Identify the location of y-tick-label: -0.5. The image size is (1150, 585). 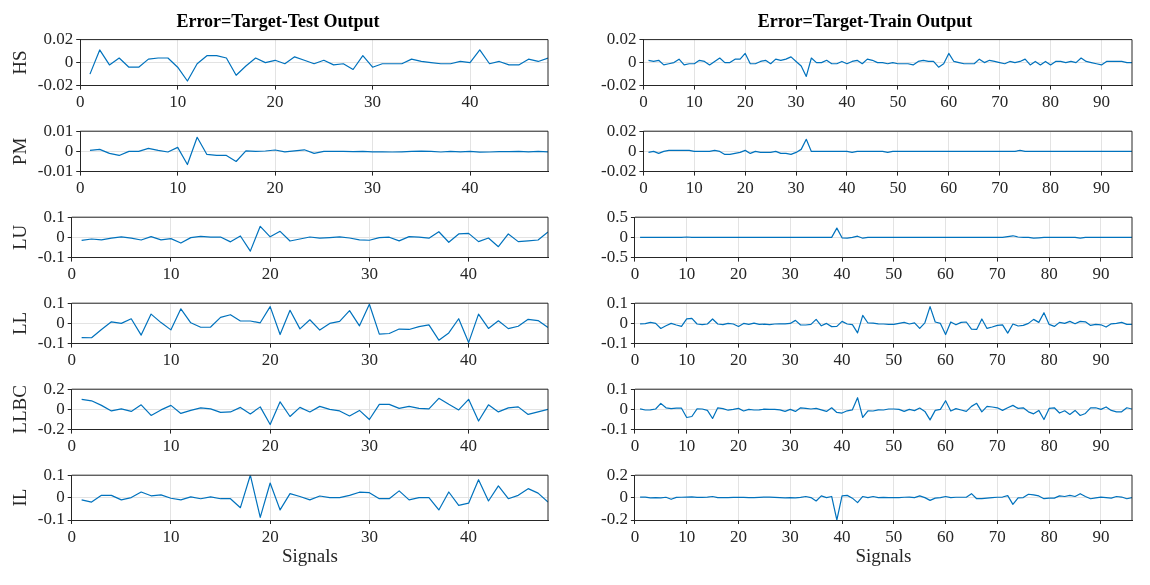
(614, 257).